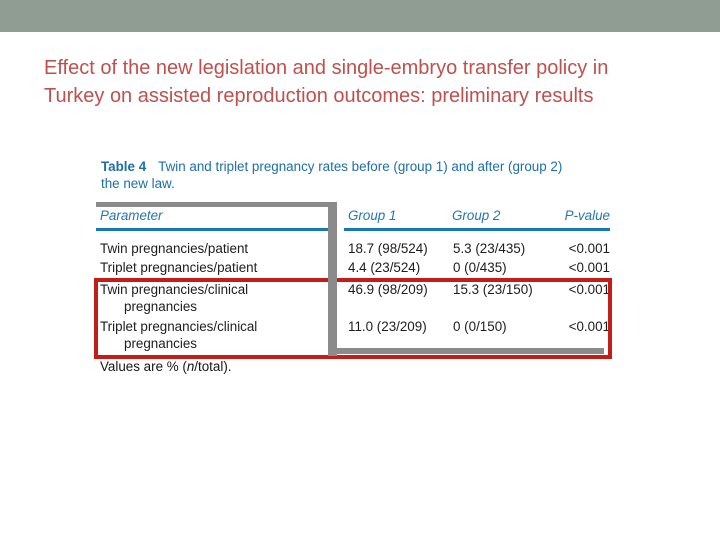 Image resolution: width=720 pixels, height=540 pixels. Describe the element at coordinates (476, 215) in the screenshot. I see `column-header-group2: Group 2` at that location.